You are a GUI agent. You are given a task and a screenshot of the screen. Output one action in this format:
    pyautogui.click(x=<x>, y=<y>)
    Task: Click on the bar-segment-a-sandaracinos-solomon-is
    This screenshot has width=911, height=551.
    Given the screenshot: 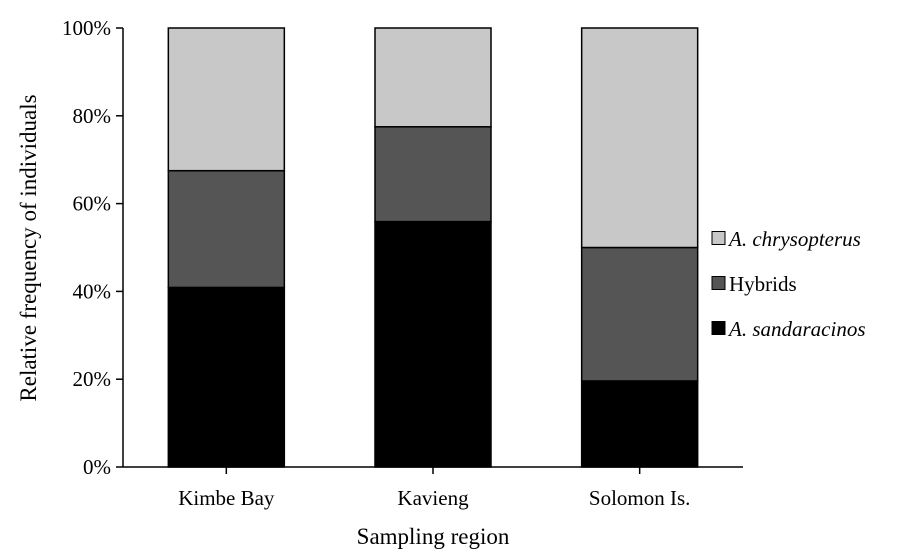 What is the action you would take?
    pyautogui.click(x=639, y=424)
    